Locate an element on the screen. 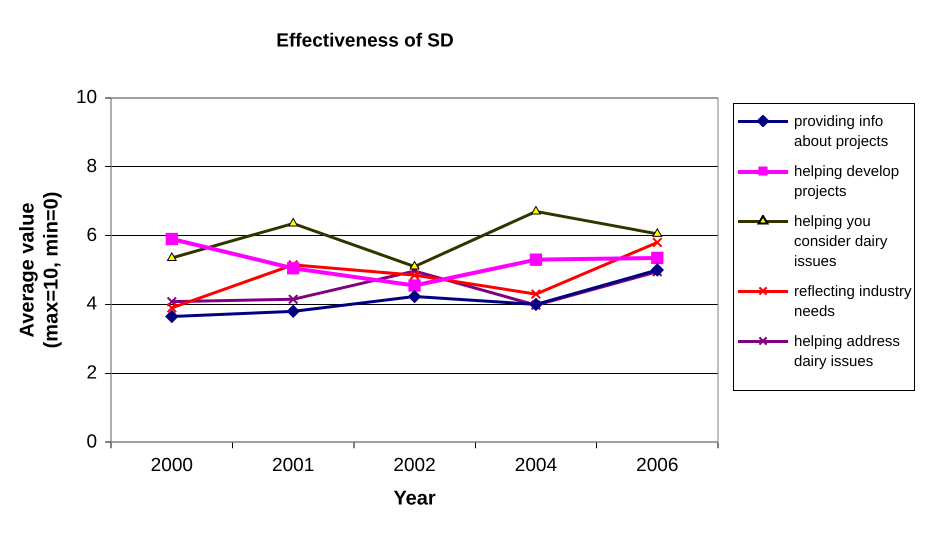 The width and height of the screenshot is (928, 535). y-tick-label: 6 is located at coordinates (92, 235).